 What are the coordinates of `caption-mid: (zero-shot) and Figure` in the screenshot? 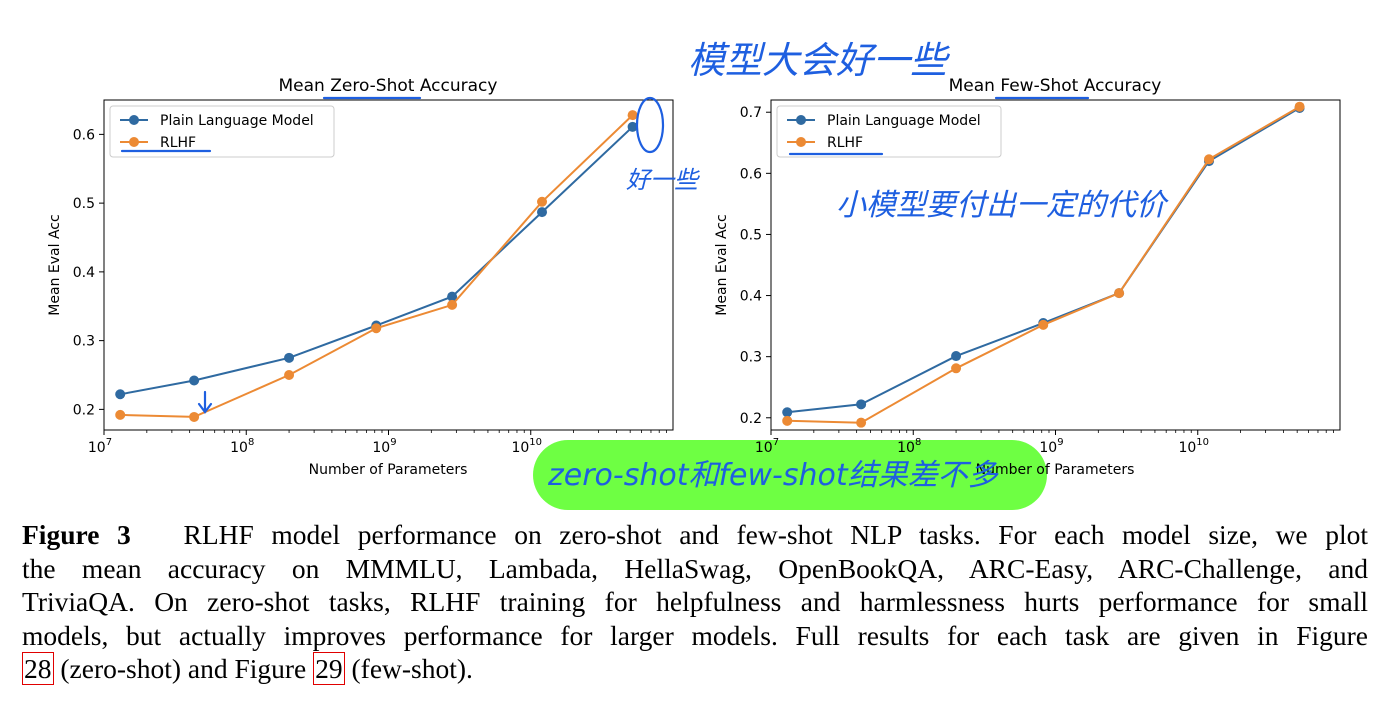 It's located at (183, 668).